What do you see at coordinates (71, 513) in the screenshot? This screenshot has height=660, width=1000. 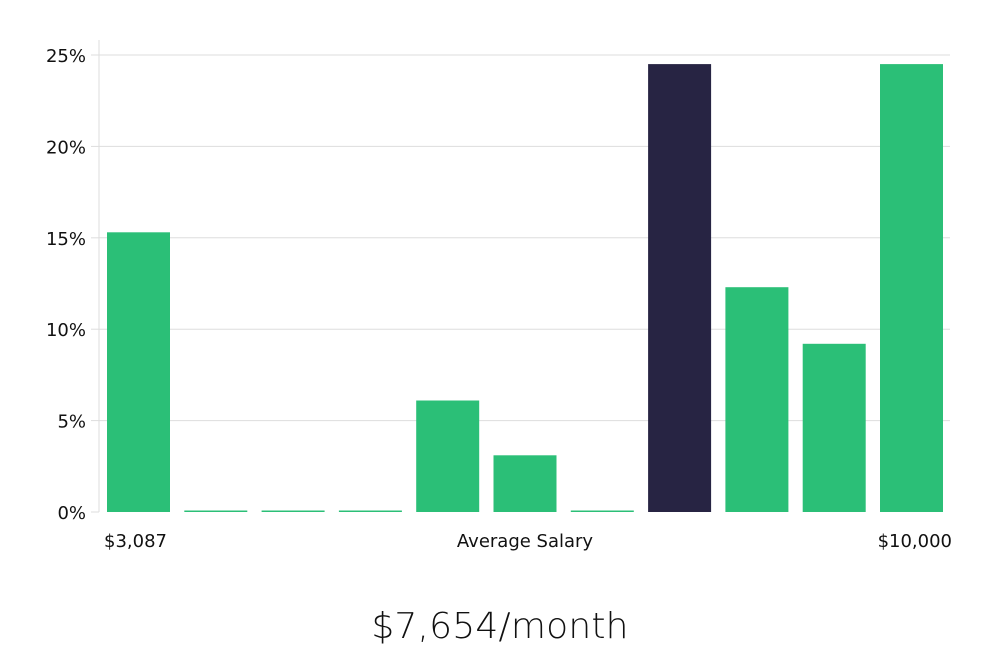 I see `y-tick-label: 0%` at bounding box center [71, 513].